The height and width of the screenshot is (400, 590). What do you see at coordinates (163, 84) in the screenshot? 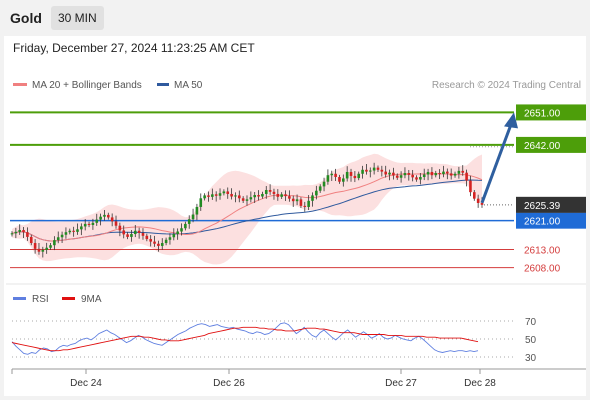
I see `ma50-swatch` at bounding box center [163, 84].